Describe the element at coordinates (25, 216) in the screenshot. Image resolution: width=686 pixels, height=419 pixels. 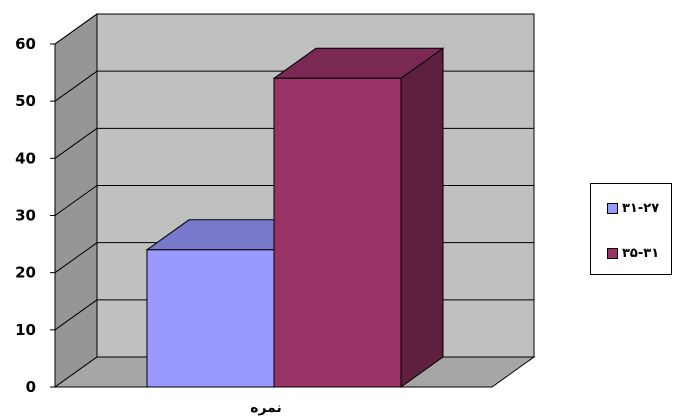
I see `y-tick-label: 30` at that location.